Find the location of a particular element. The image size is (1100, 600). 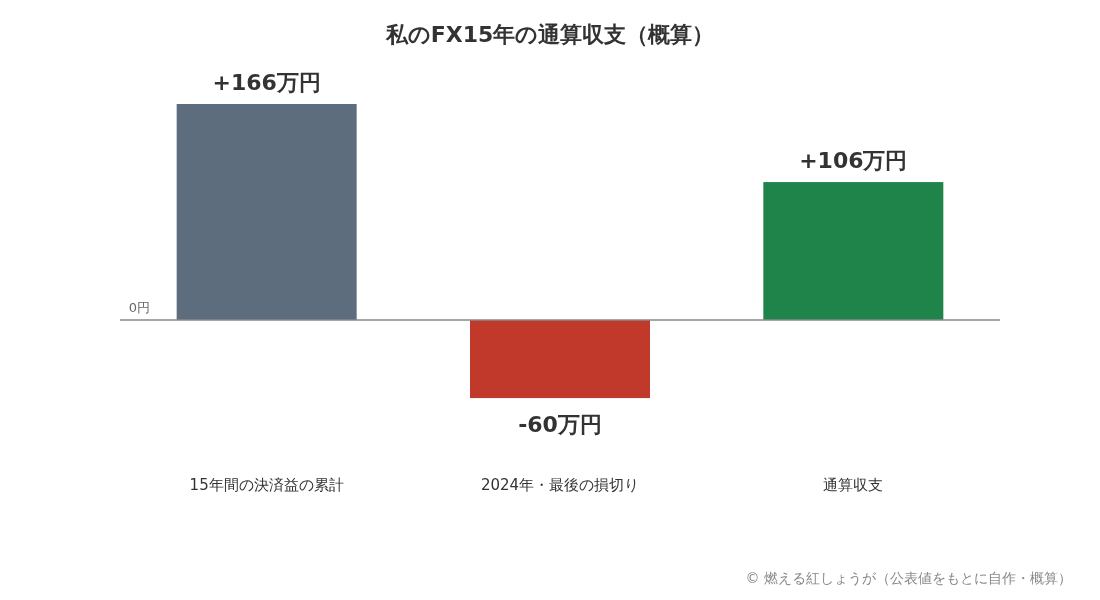

title: 私のFX15年の通算収支（概算） is located at coordinates (550, 34).